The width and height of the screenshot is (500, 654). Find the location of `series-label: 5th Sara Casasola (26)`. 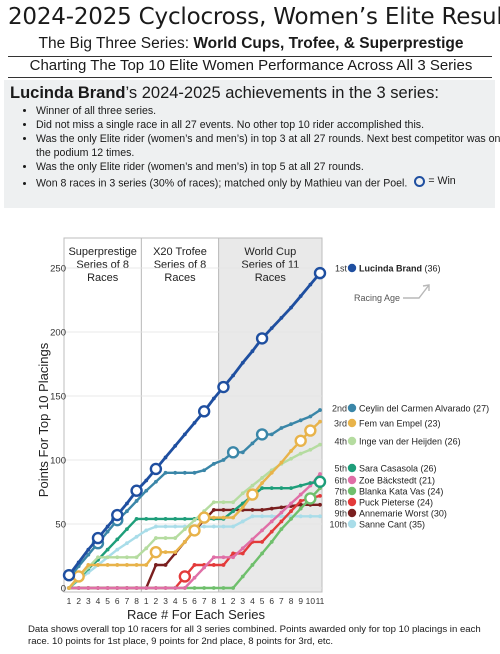

series-label: 5th Sara Casasola (26) is located at coordinates (385, 468).